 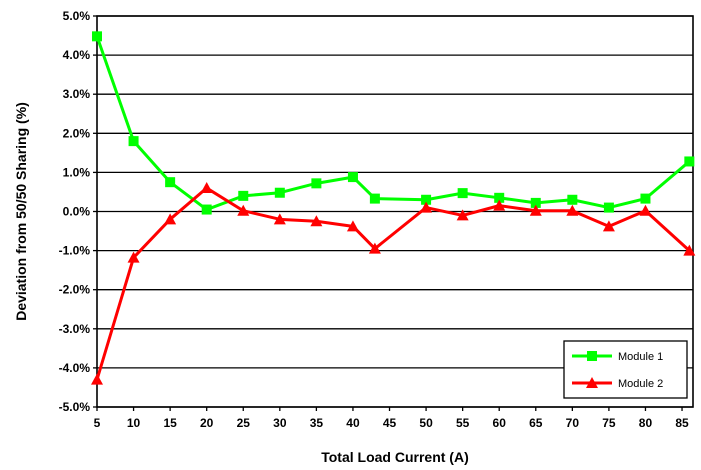 I want to click on x-tick-label: 35, so click(x=317, y=423).